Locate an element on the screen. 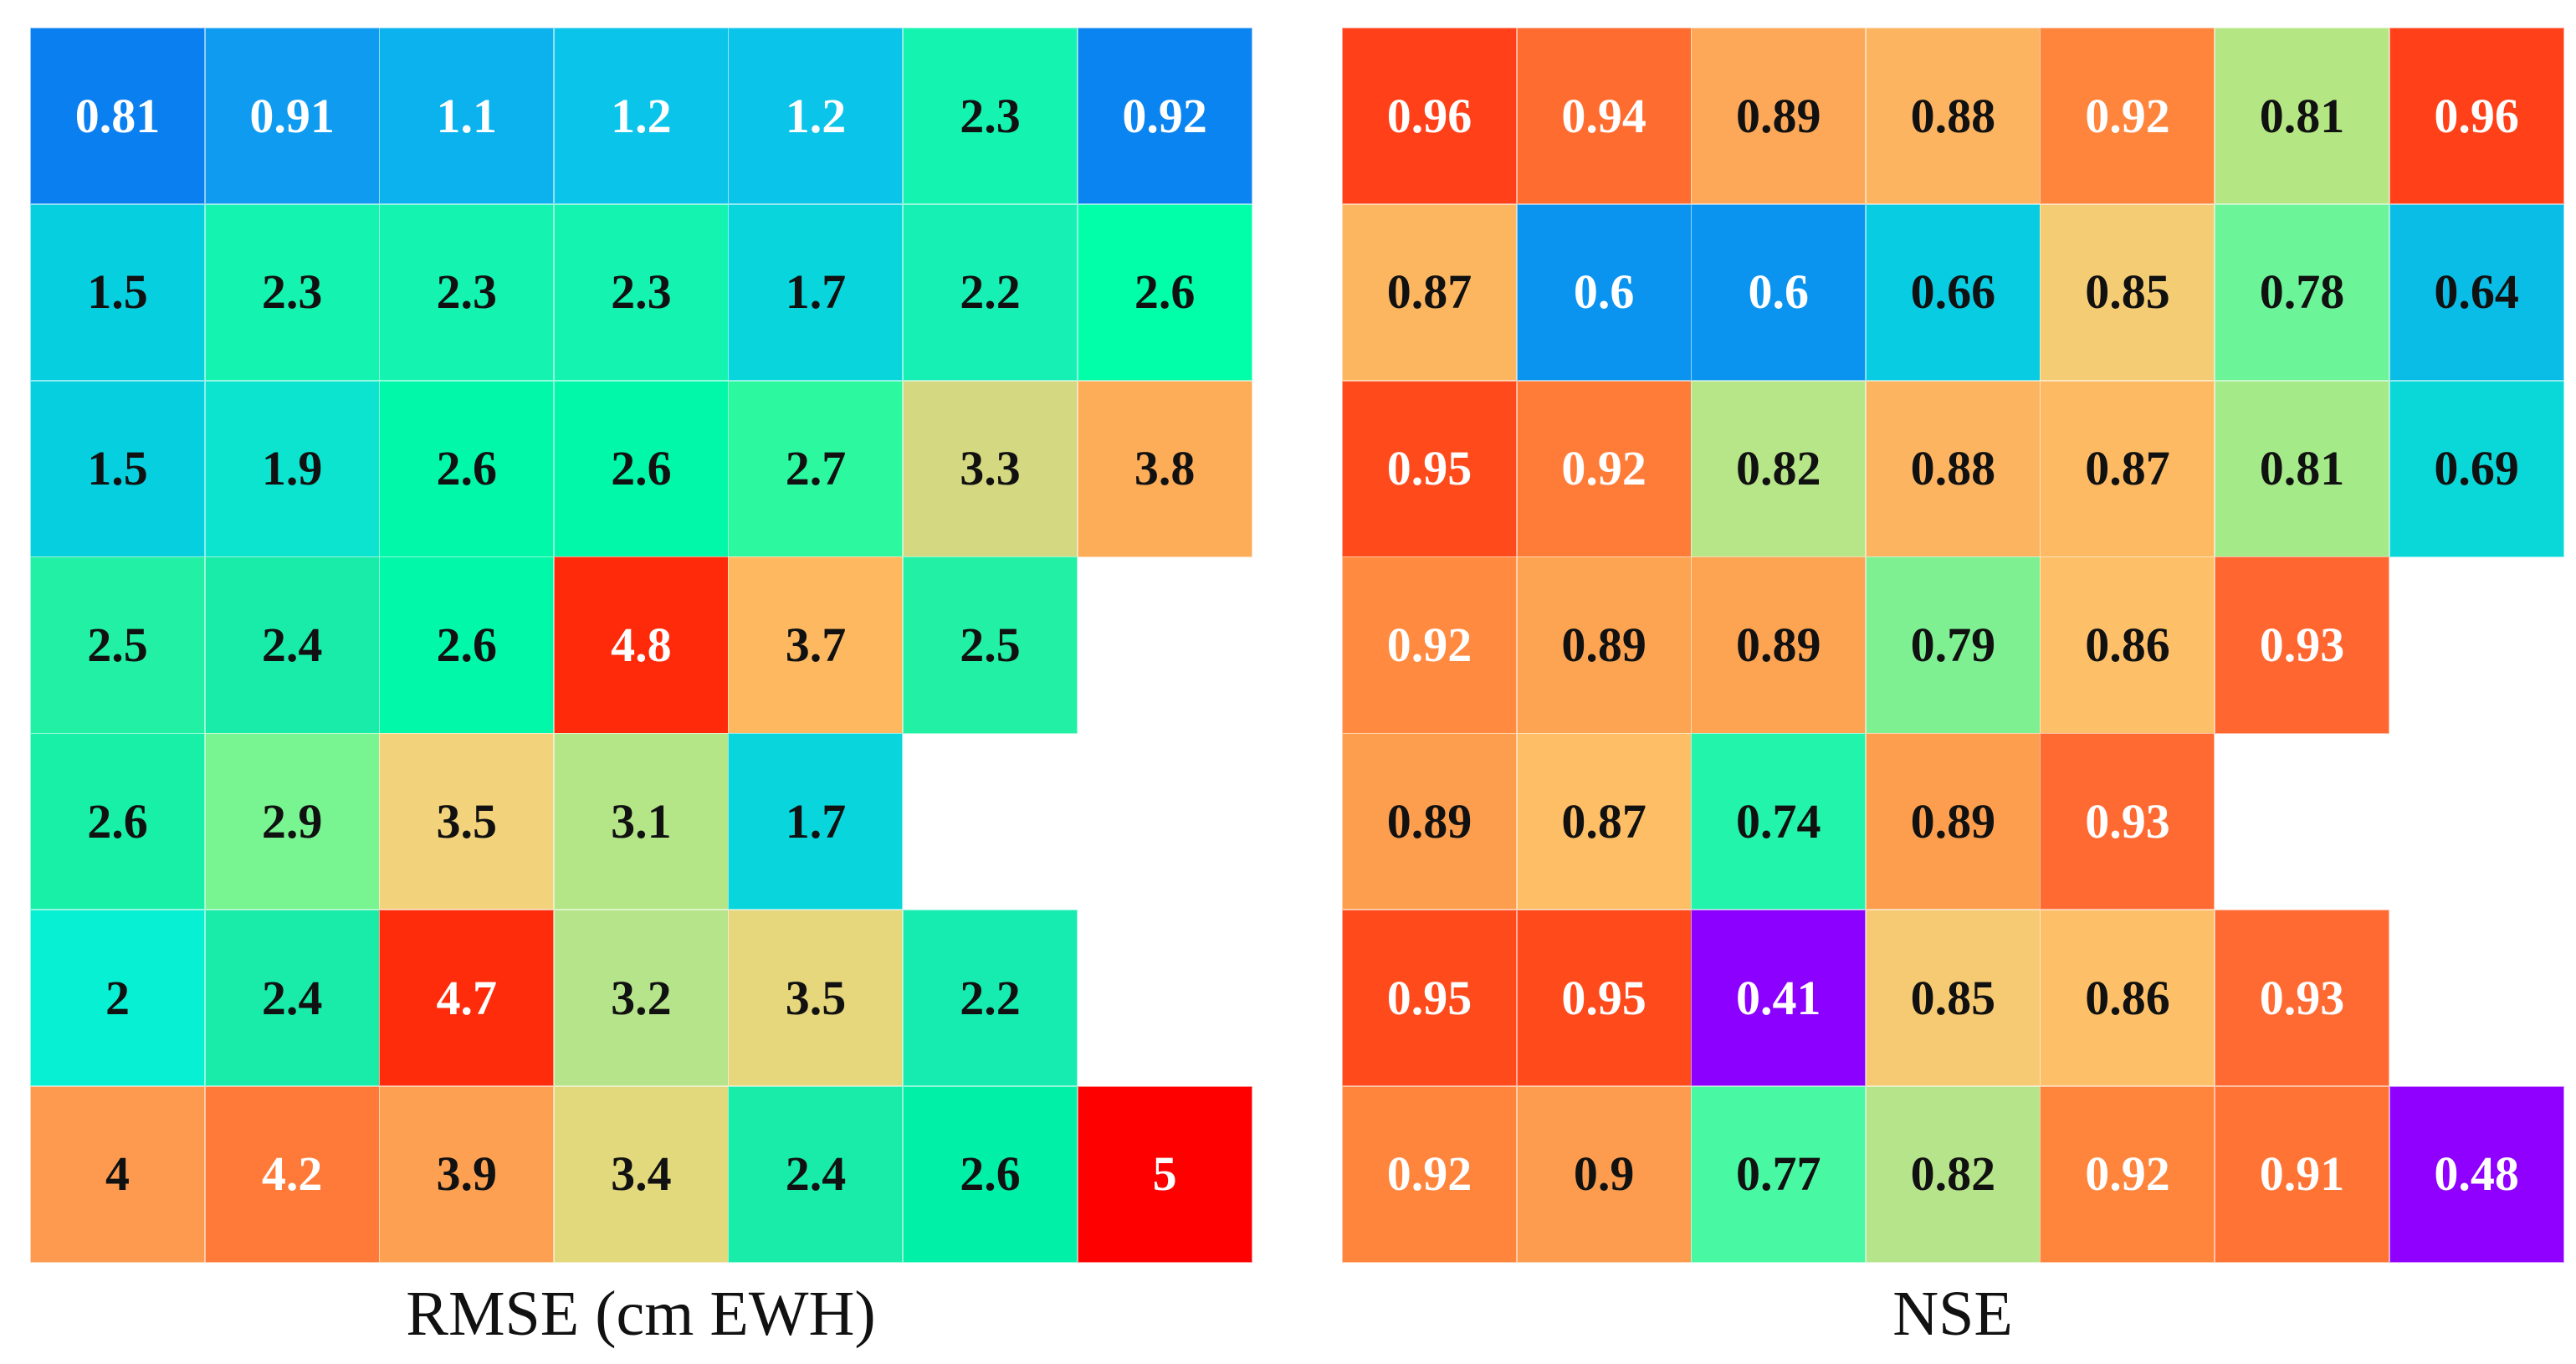  rmse-cell-r4-c2: 2.4 is located at coordinates (292, 645).